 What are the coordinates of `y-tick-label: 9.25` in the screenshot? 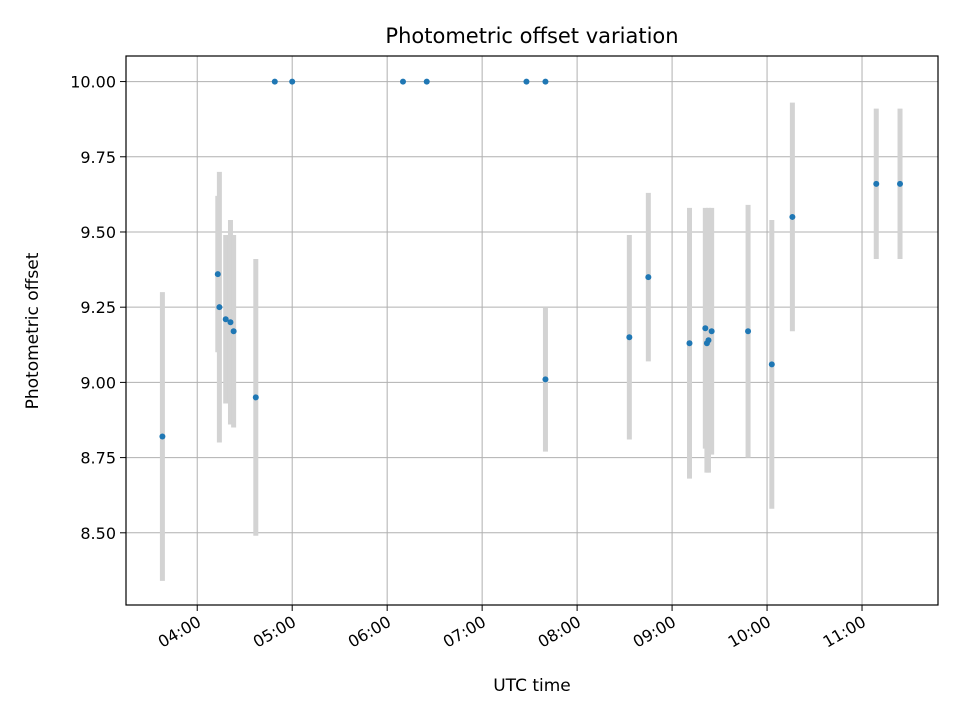 It's located at (98, 307).